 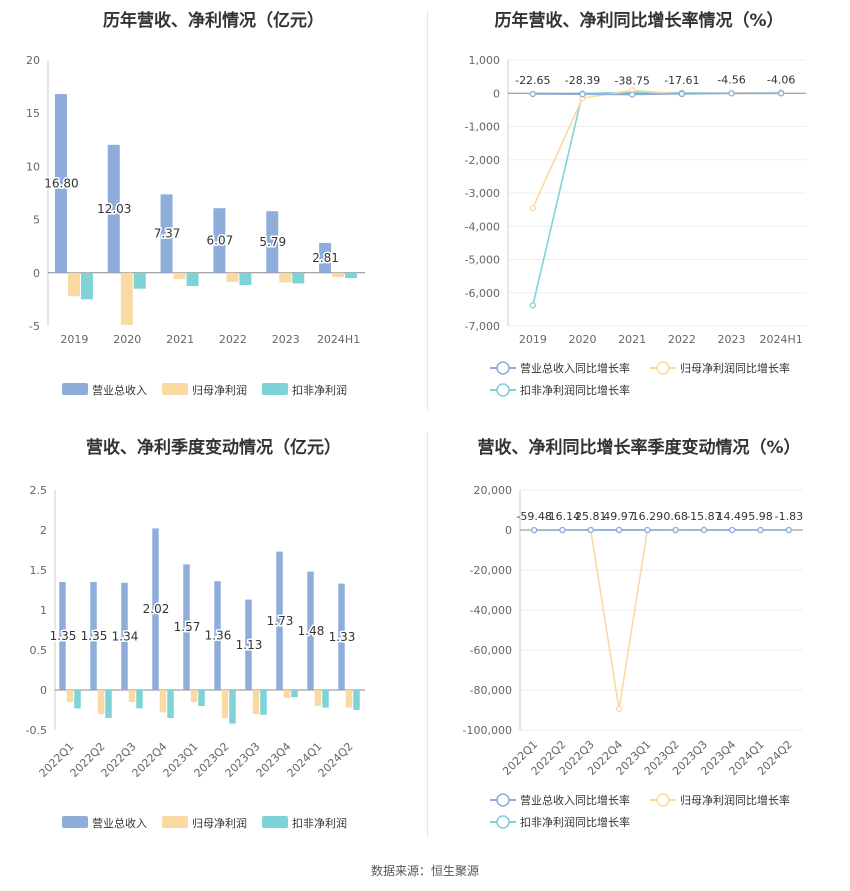 I want to click on data-label: 1.13, so click(x=249, y=645).